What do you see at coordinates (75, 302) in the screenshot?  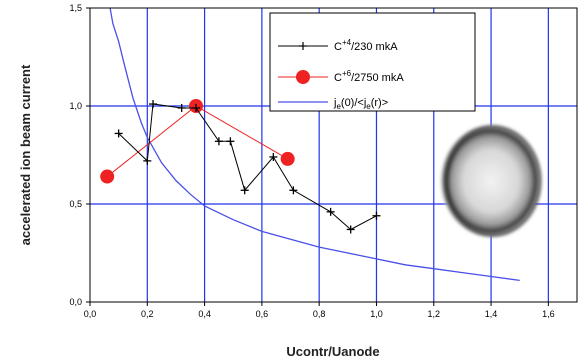 I see `y-tick-label: 0,0` at bounding box center [75, 302].